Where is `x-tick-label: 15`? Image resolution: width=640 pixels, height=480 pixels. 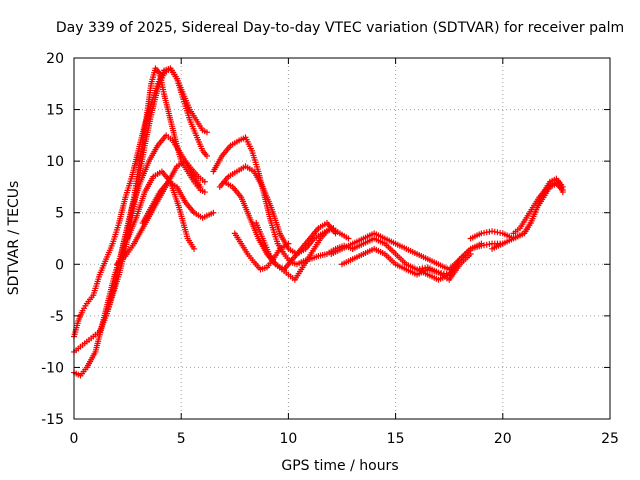
x-tick-label: 15 is located at coordinates (396, 439).